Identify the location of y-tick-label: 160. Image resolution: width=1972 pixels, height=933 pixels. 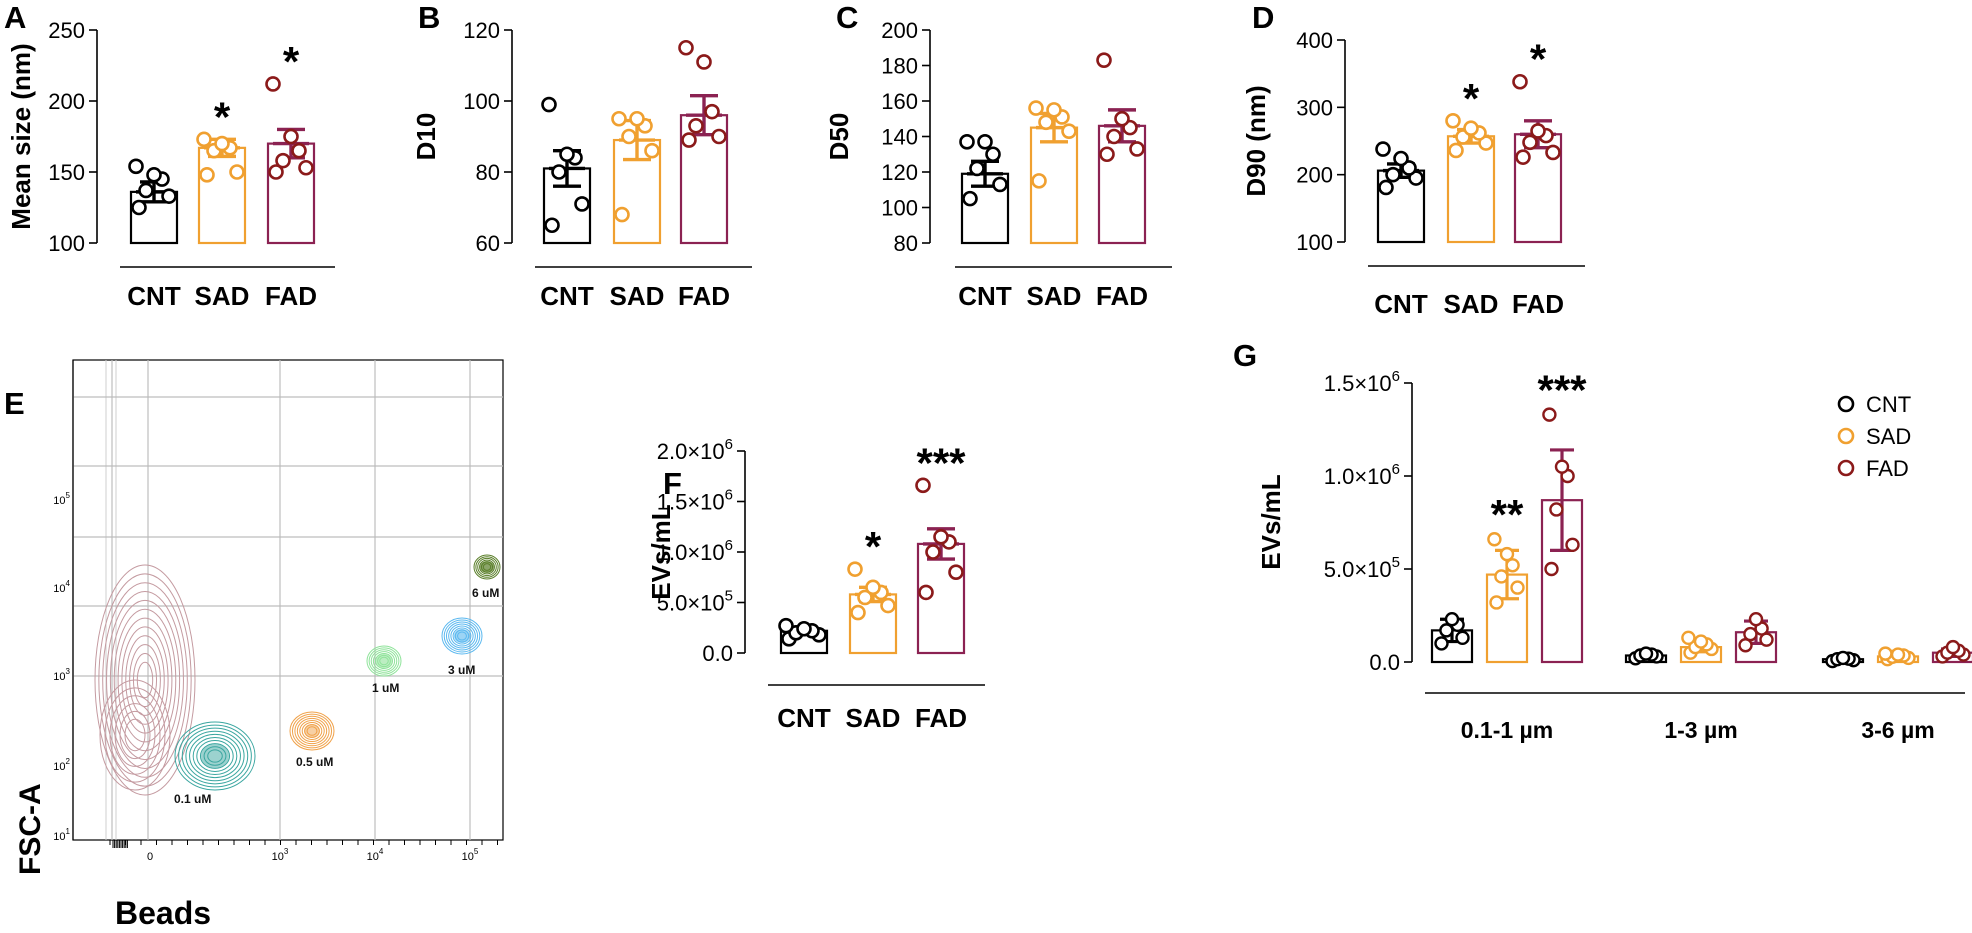
(899, 101).